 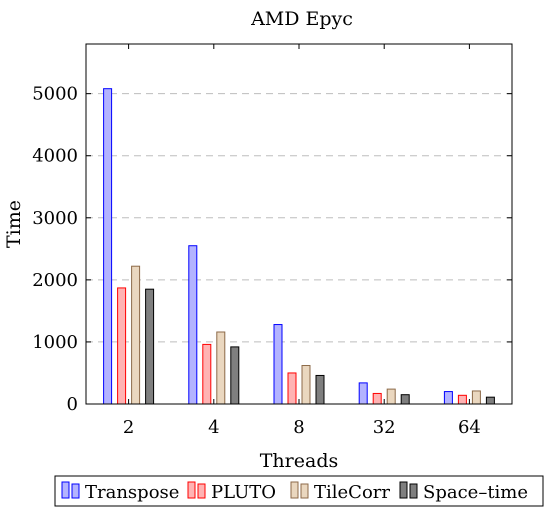 What do you see at coordinates (301, 19) in the screenshot?
I see `chart-title: AMD Epyc` at bounding box center [301, 19].